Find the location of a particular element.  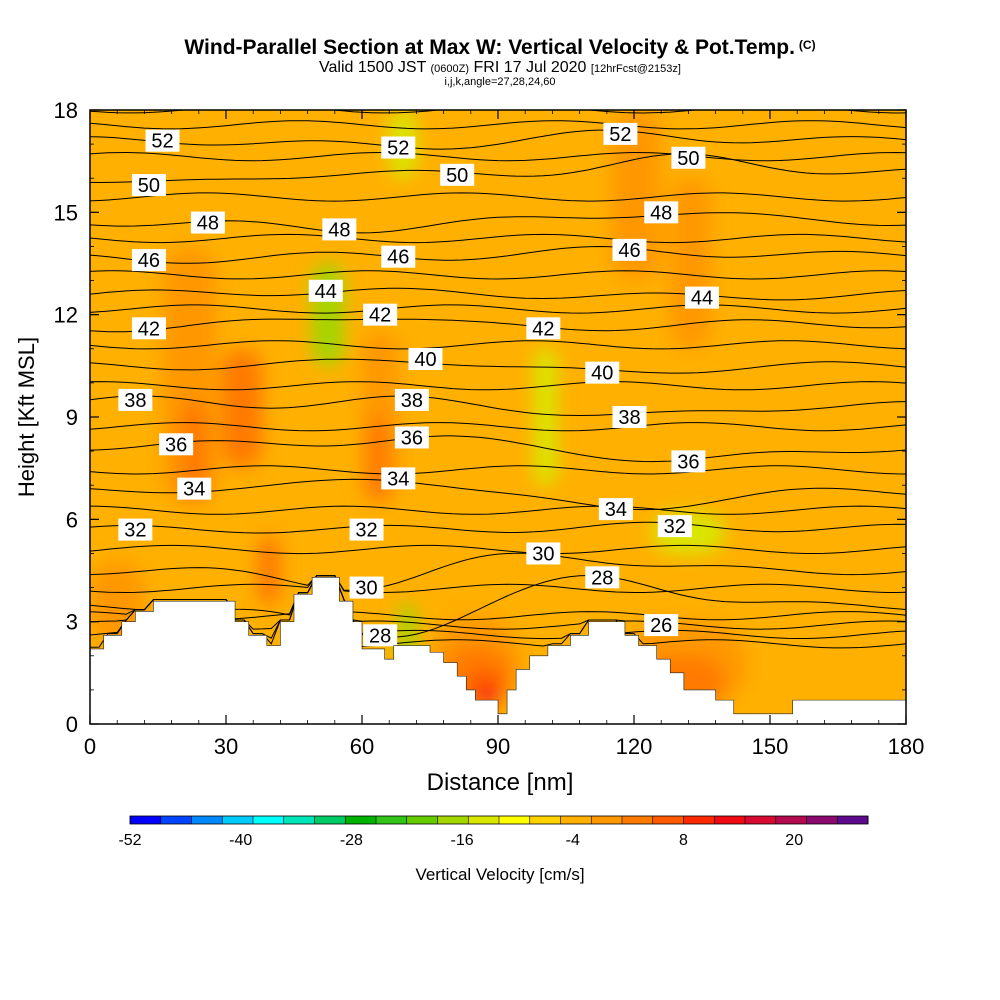

contour-label: 26 is located at coordinates (661, 625).